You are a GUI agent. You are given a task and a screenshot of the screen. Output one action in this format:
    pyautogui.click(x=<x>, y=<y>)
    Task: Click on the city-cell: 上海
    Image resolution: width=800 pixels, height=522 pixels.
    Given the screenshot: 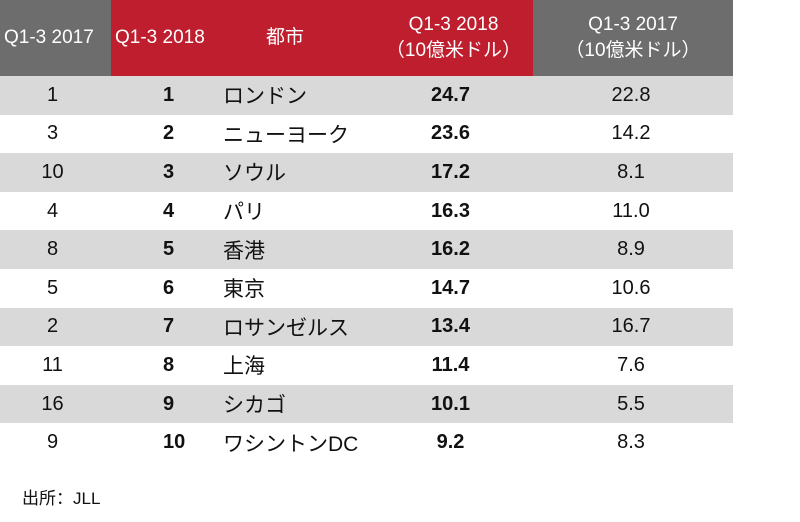 What is the action you would take?
    pyautogui.click(x=296, y=365)
    